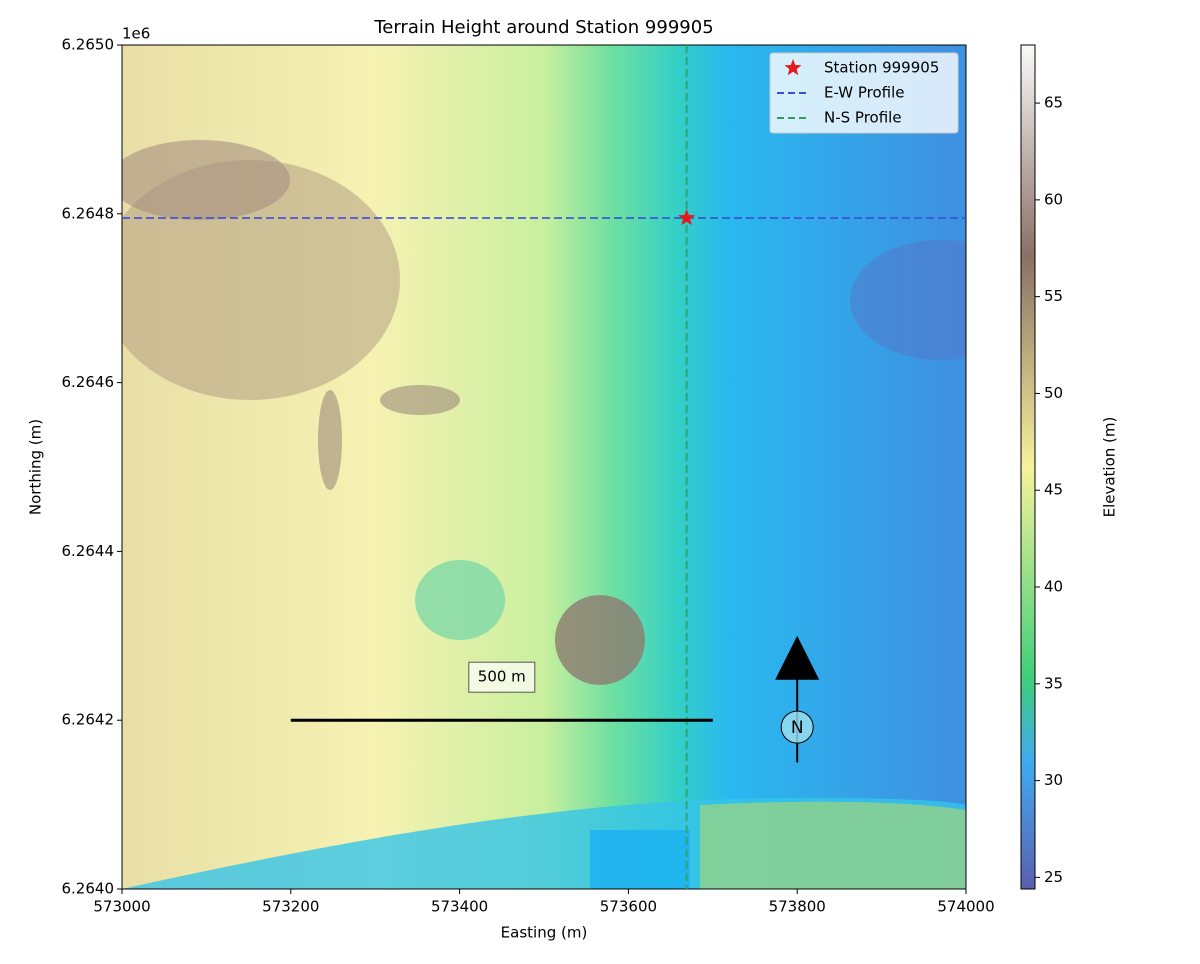 The image size is (1200, 964). I want to click on y-tick-label: 6.2646, so click(88, 382).